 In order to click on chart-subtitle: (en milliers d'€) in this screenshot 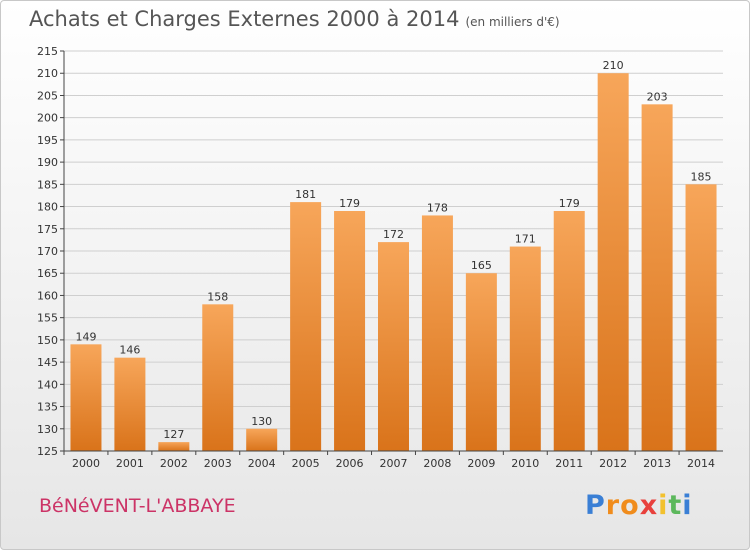, I will do `click(512, 22)`.